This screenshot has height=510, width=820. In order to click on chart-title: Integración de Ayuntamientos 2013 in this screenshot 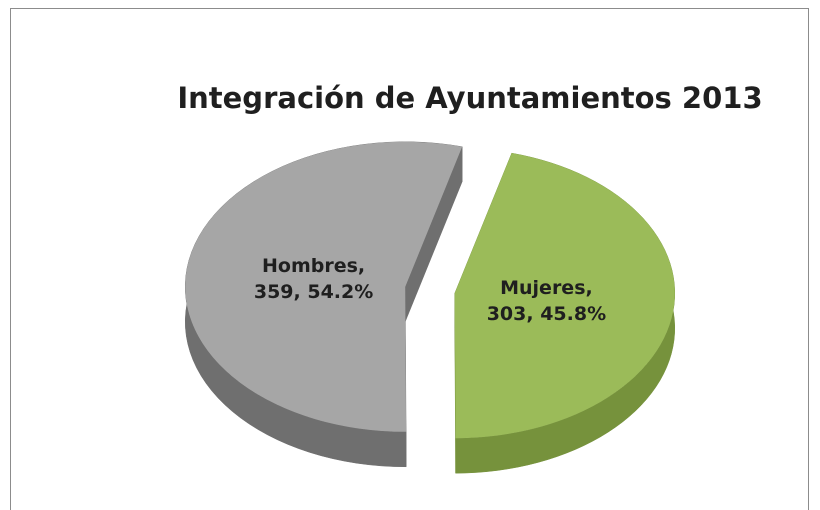, I will do `click(469, 98)`.